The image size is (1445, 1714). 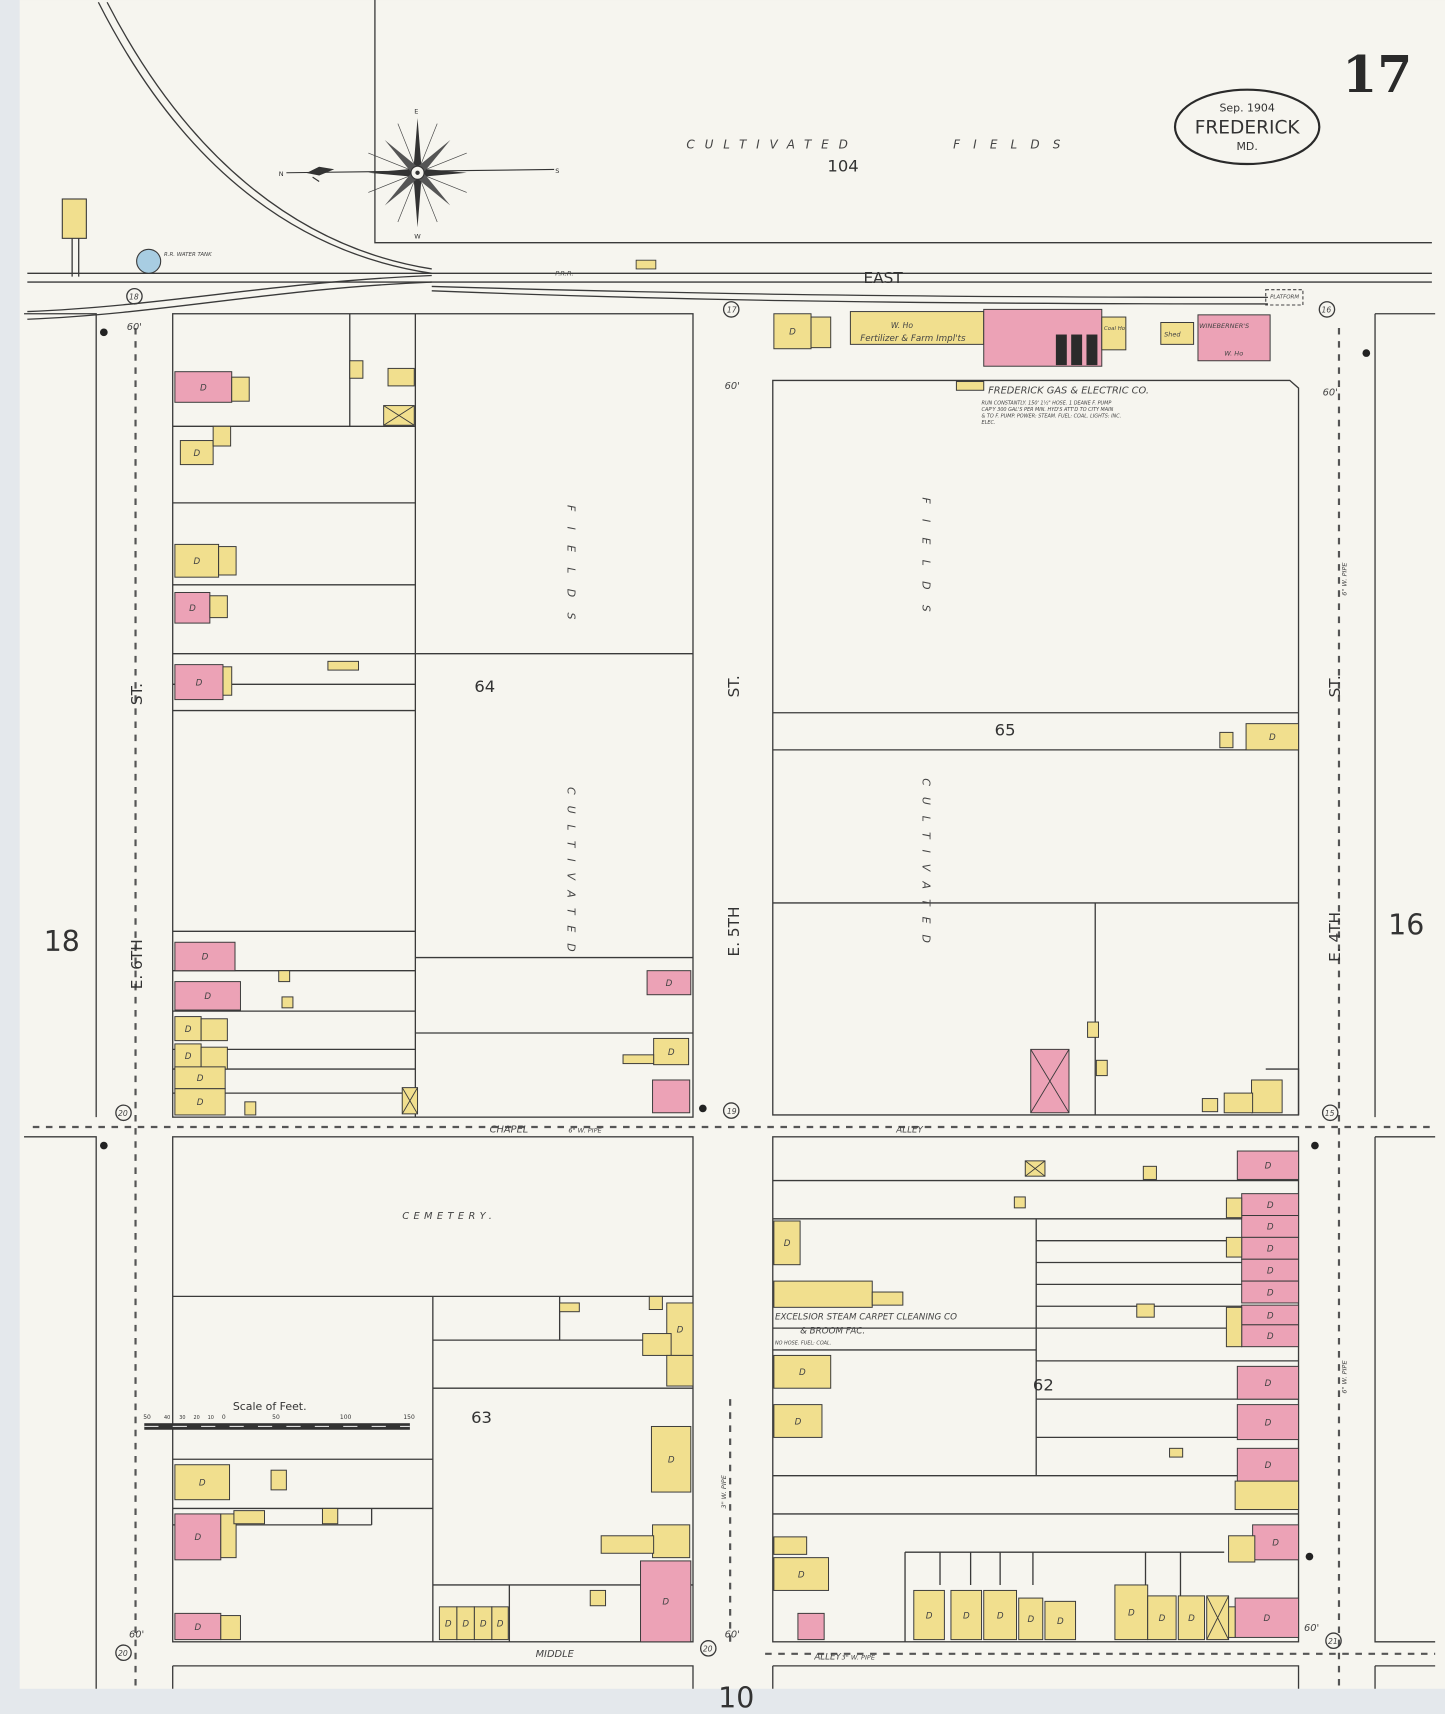 What do you see at coordinates (708, 1649) in the screenshot?
I see `hydrant-20c: 20` at bounding box center [708, 1649].